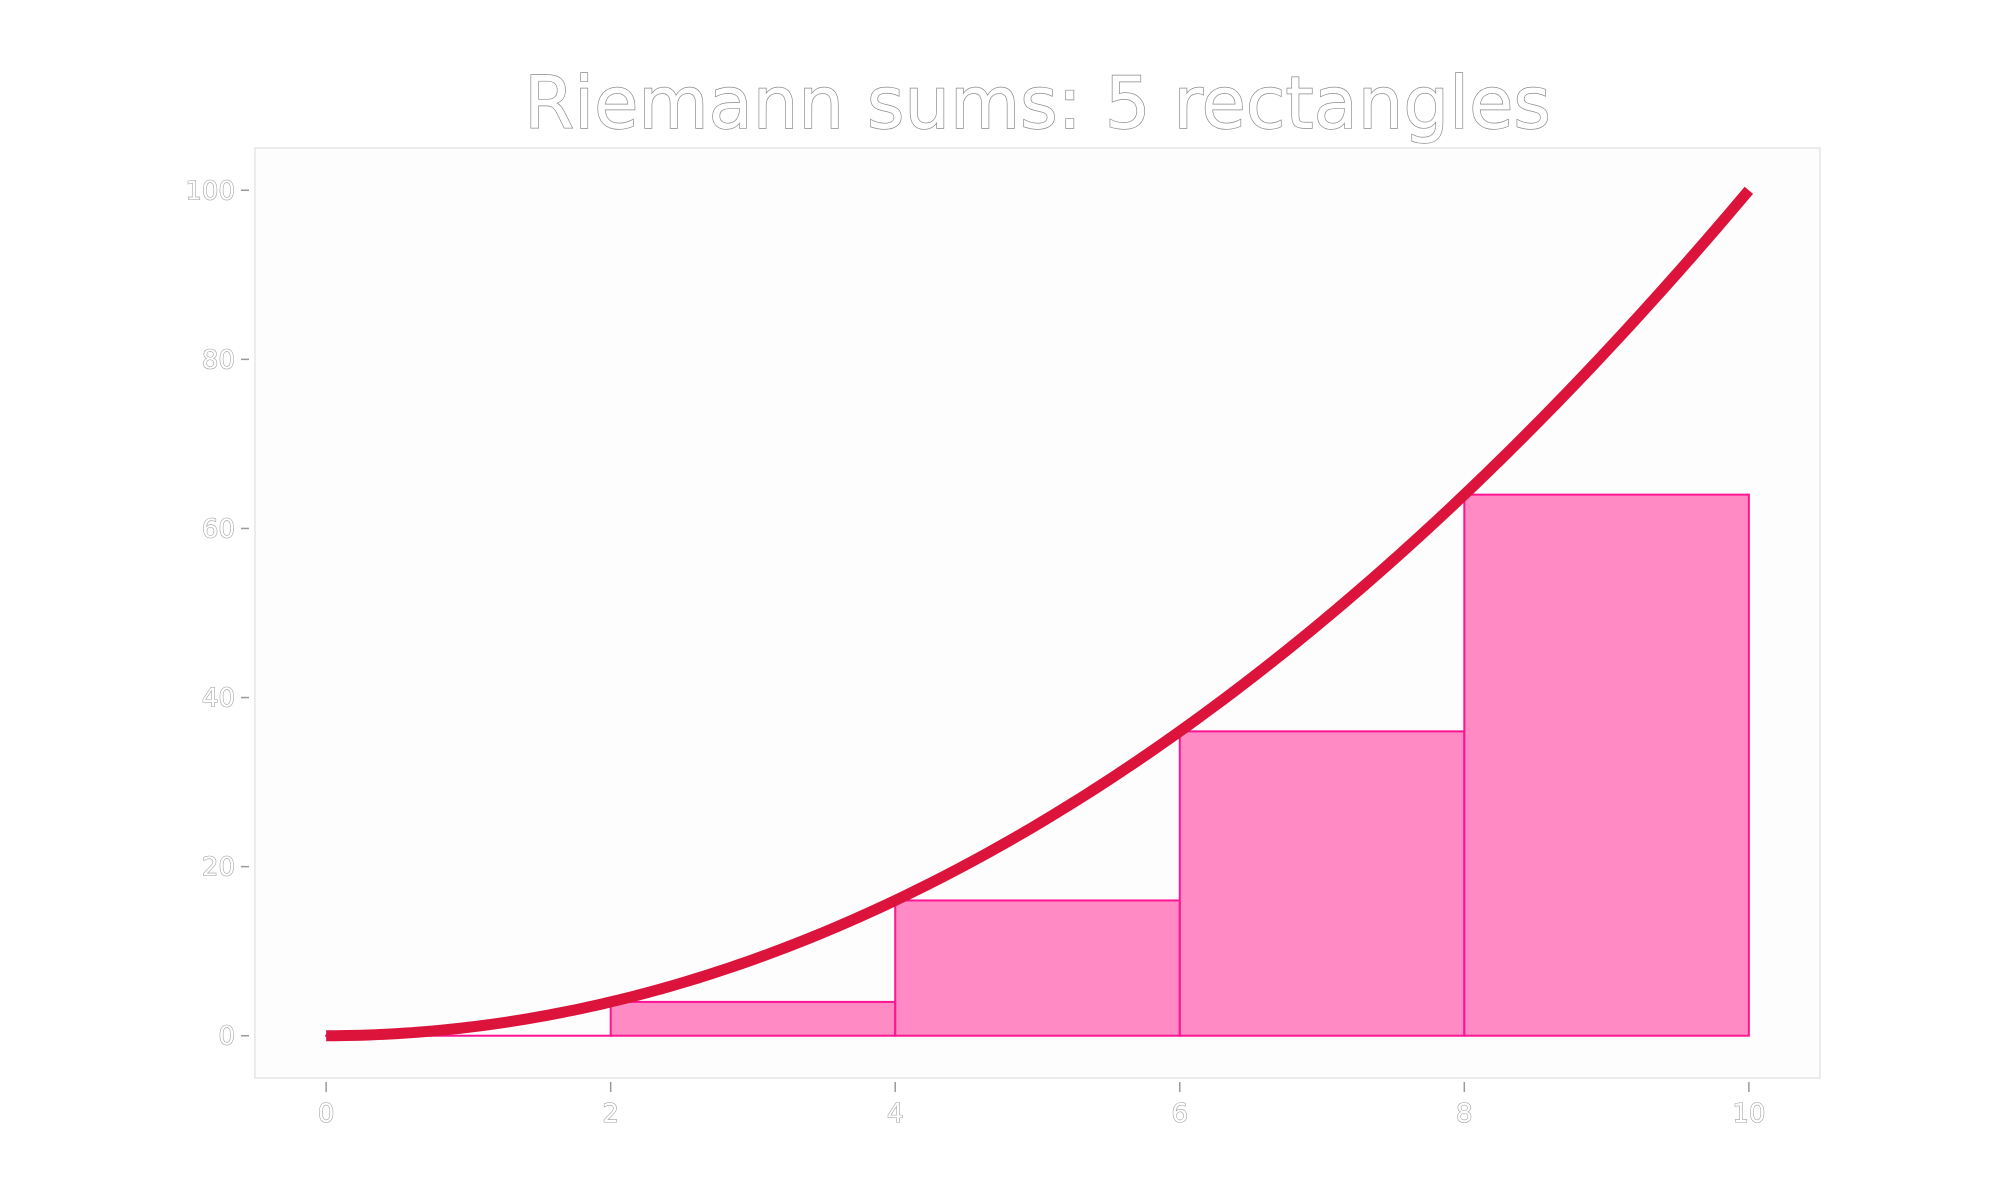  I want to click on y-axis: 0 20 40 60 80 100, so click(217, 614).